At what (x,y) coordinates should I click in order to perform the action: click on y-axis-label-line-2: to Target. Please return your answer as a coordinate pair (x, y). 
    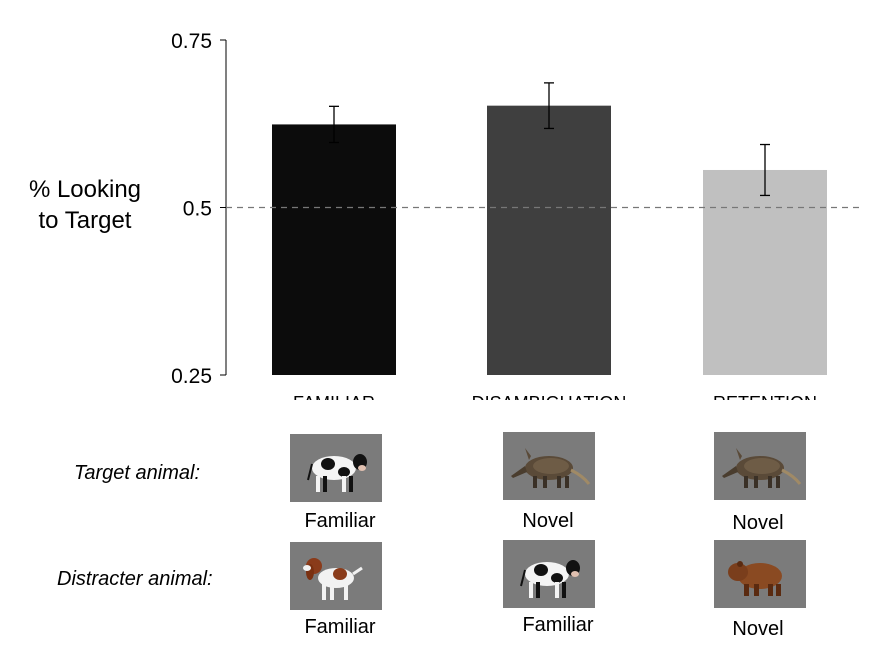
    Looking at the image, I should click on (85, 220).